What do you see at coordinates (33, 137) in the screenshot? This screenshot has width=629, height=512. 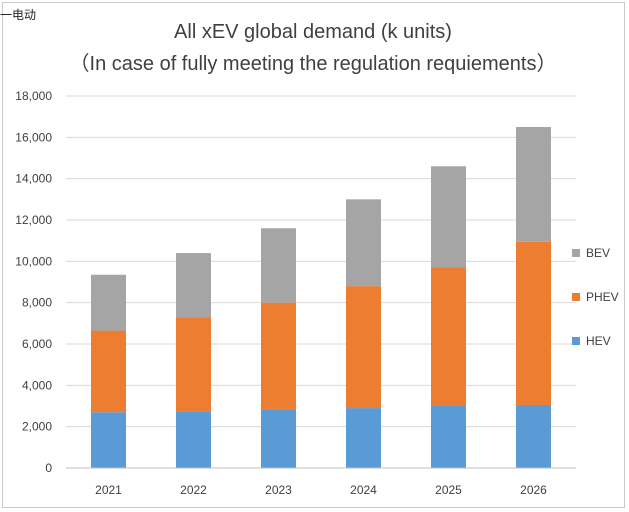 I see `y-tick-label: 16,000` at bounding box center [33, 137].